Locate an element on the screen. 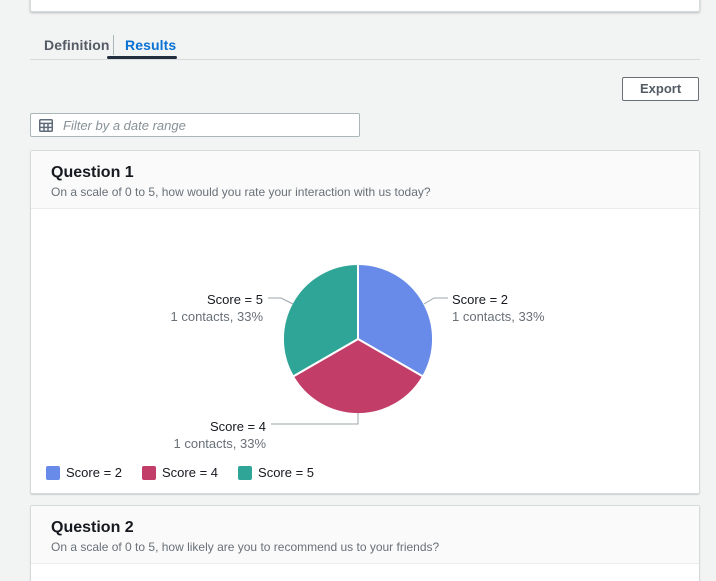 This screenshot has width=716, height=581. tab-definition: Definition is located at coordinates (77, 45).